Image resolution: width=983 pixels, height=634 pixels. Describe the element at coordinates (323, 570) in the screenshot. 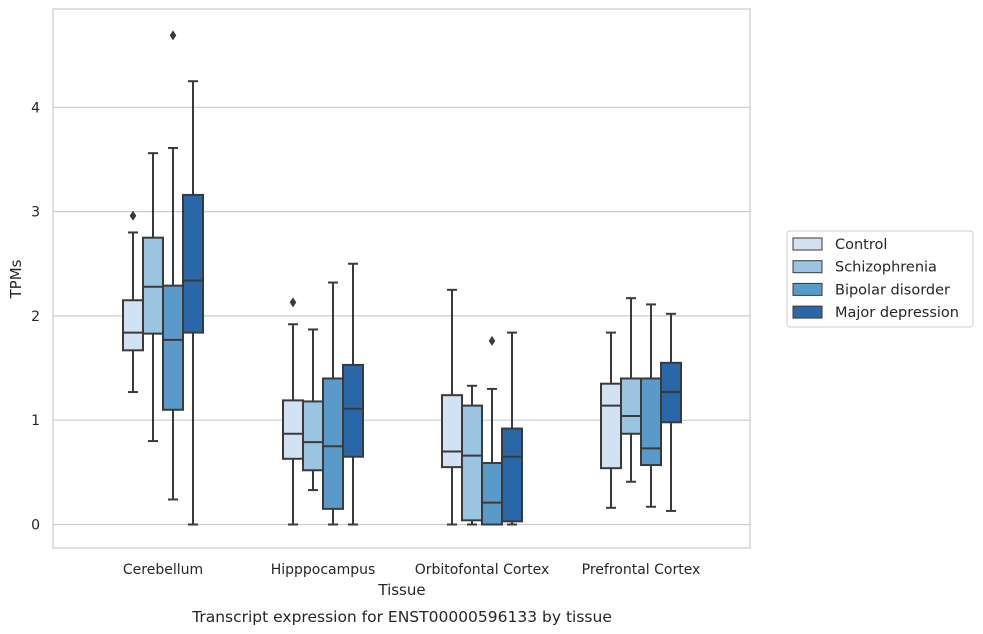

I see `x-tick-label-1: Hipppocampus` at that location.